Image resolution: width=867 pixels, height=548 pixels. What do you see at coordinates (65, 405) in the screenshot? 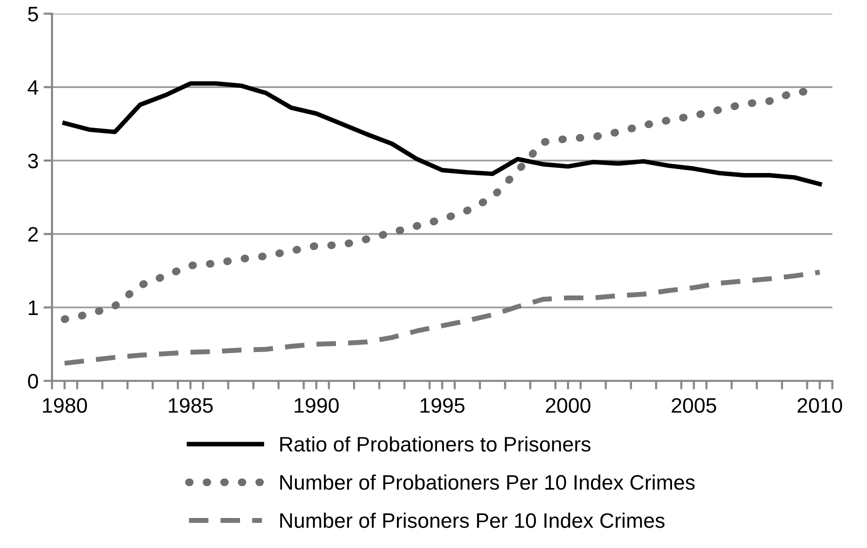
I see `x-tick-label: 1980` at bounding box center [65, 405].